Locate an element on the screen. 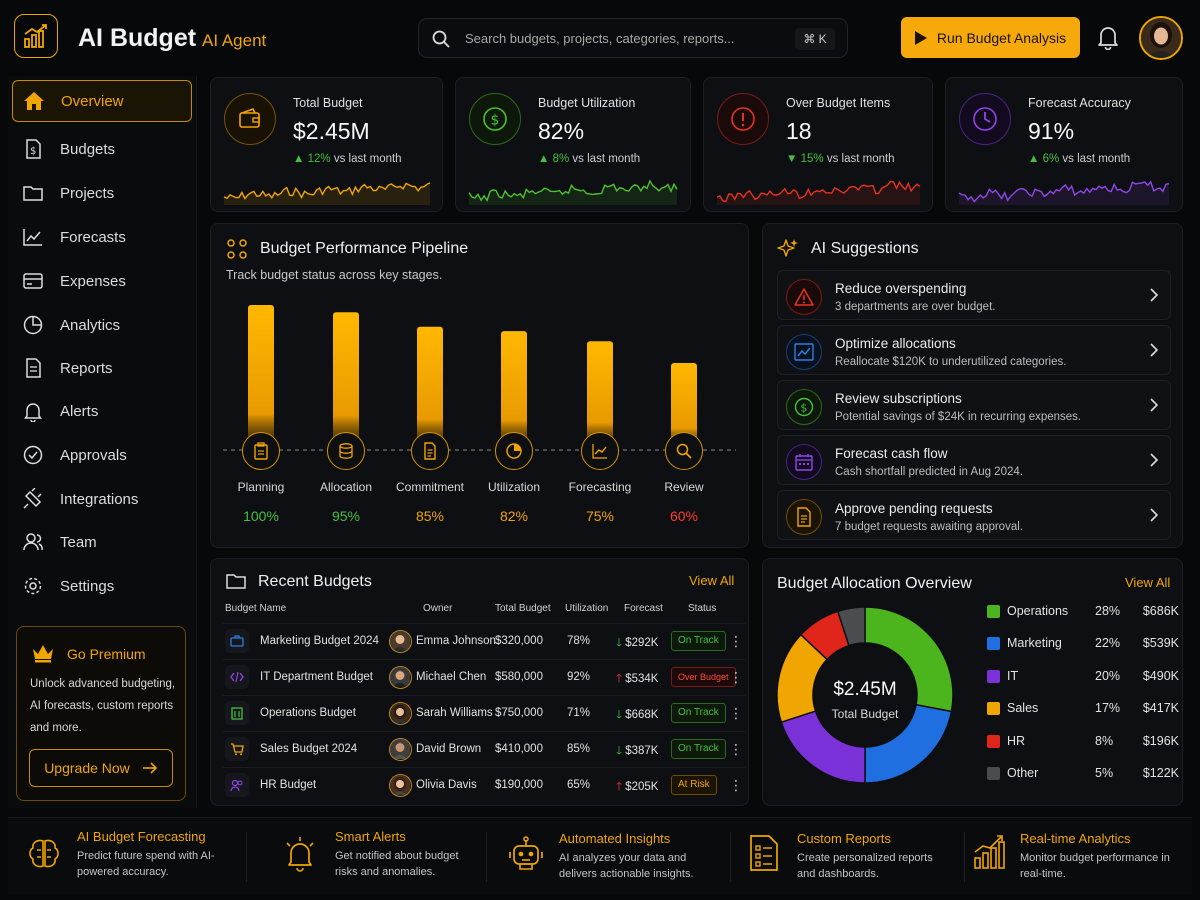  play-icon is located at coordinates (920, 37).